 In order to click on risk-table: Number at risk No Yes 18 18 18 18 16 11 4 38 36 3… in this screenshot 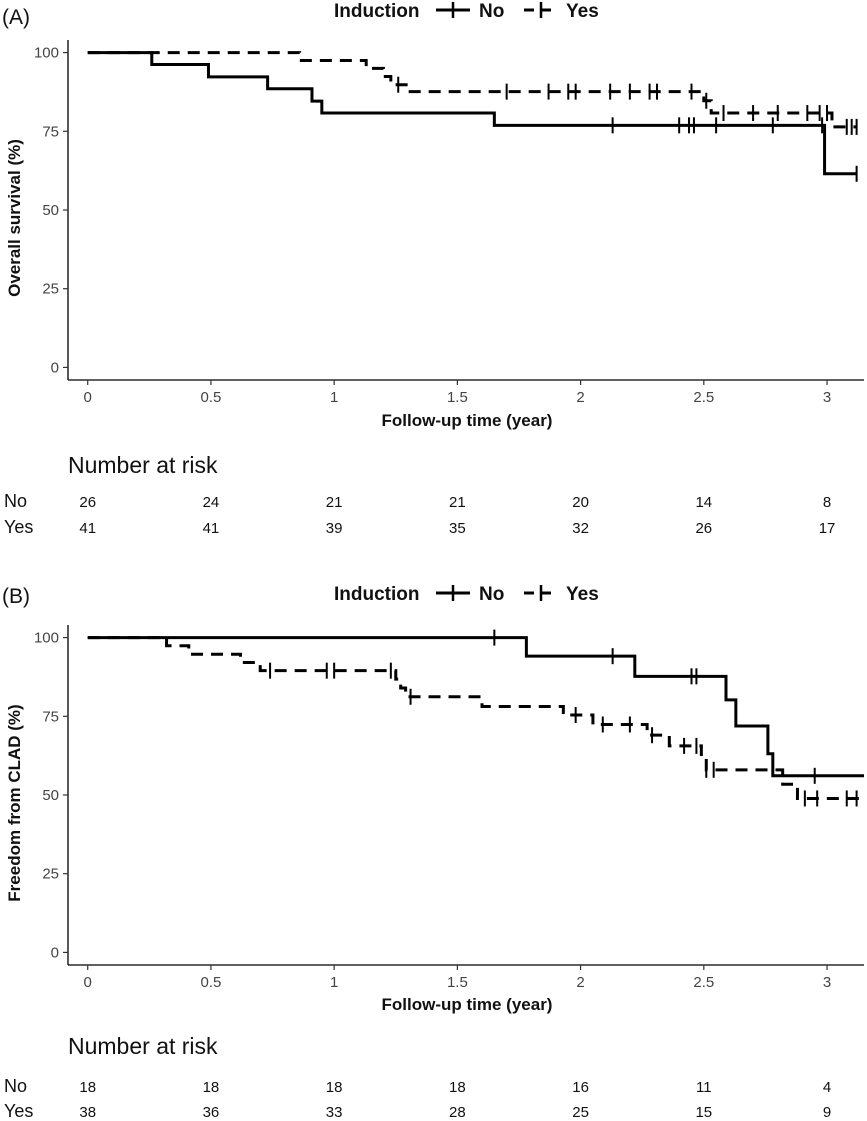, I will do `click(417, 1077)`.